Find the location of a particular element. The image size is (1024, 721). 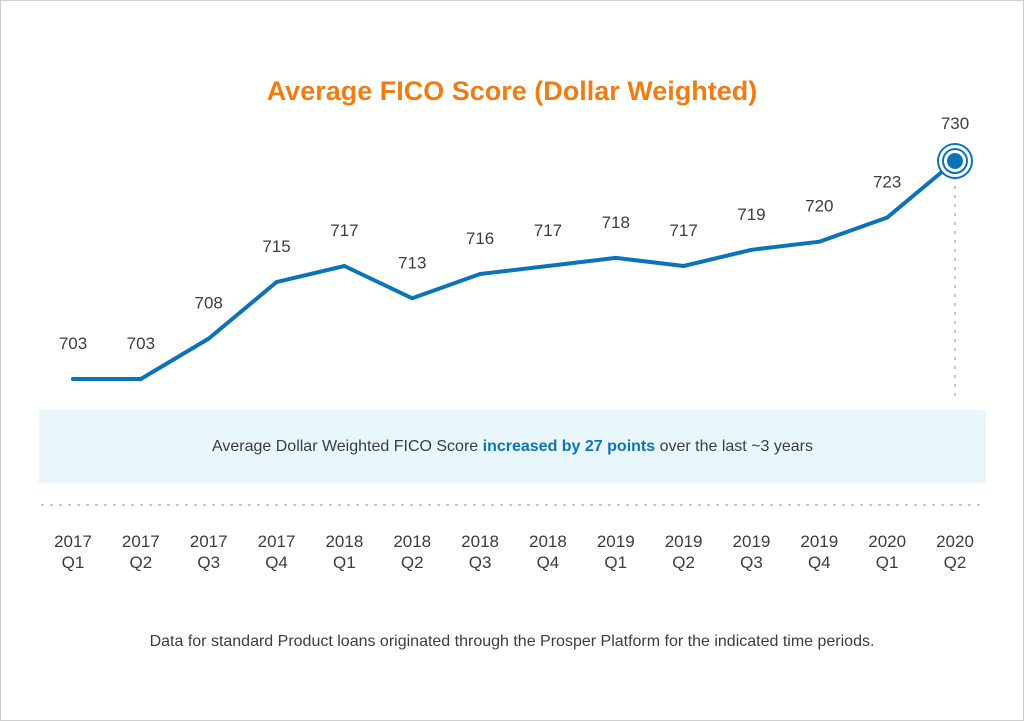

latest-point-ring-inner is located at coordinates (955, 161).